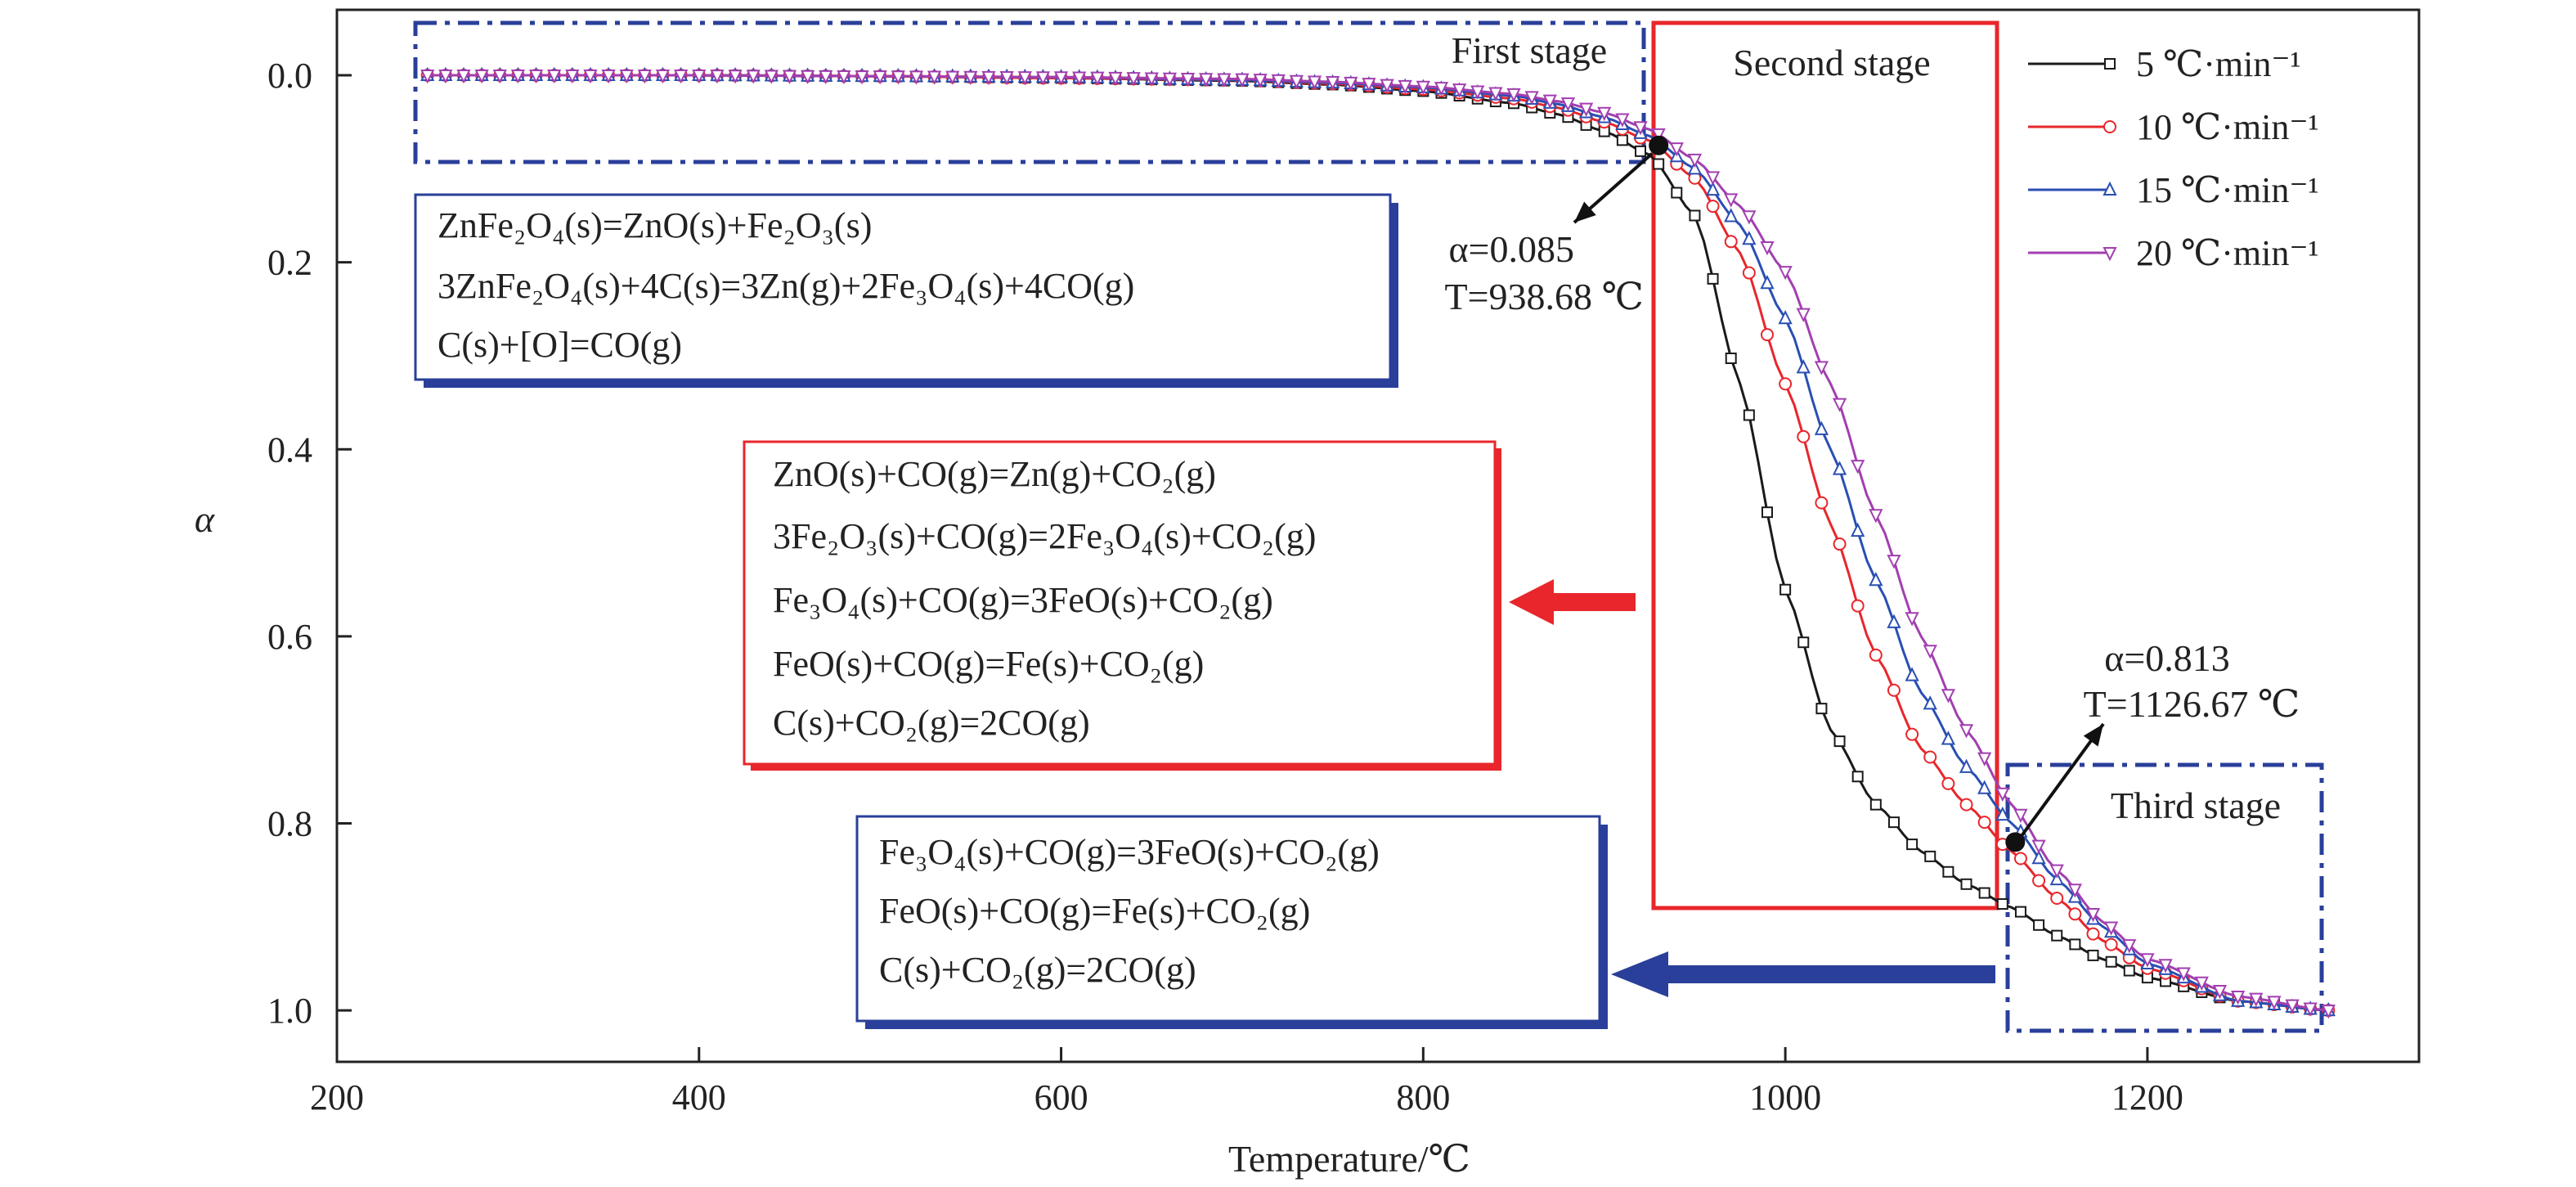 Image resolution: width=2576 pixels, height=1187 pixels. Describe the element at coordinates (560, 345) in the screenshot. I see `reaction-box-1-line-3: C(s)+[O]=CO(g)` at that location.